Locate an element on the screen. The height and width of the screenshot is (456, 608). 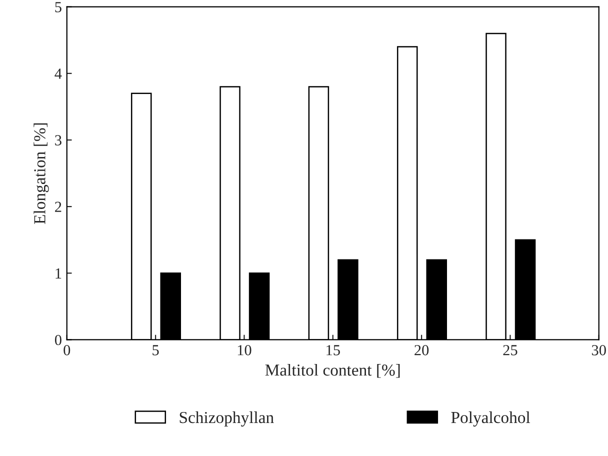
x-tick-label: 5 is located at coordinates (155, 350).